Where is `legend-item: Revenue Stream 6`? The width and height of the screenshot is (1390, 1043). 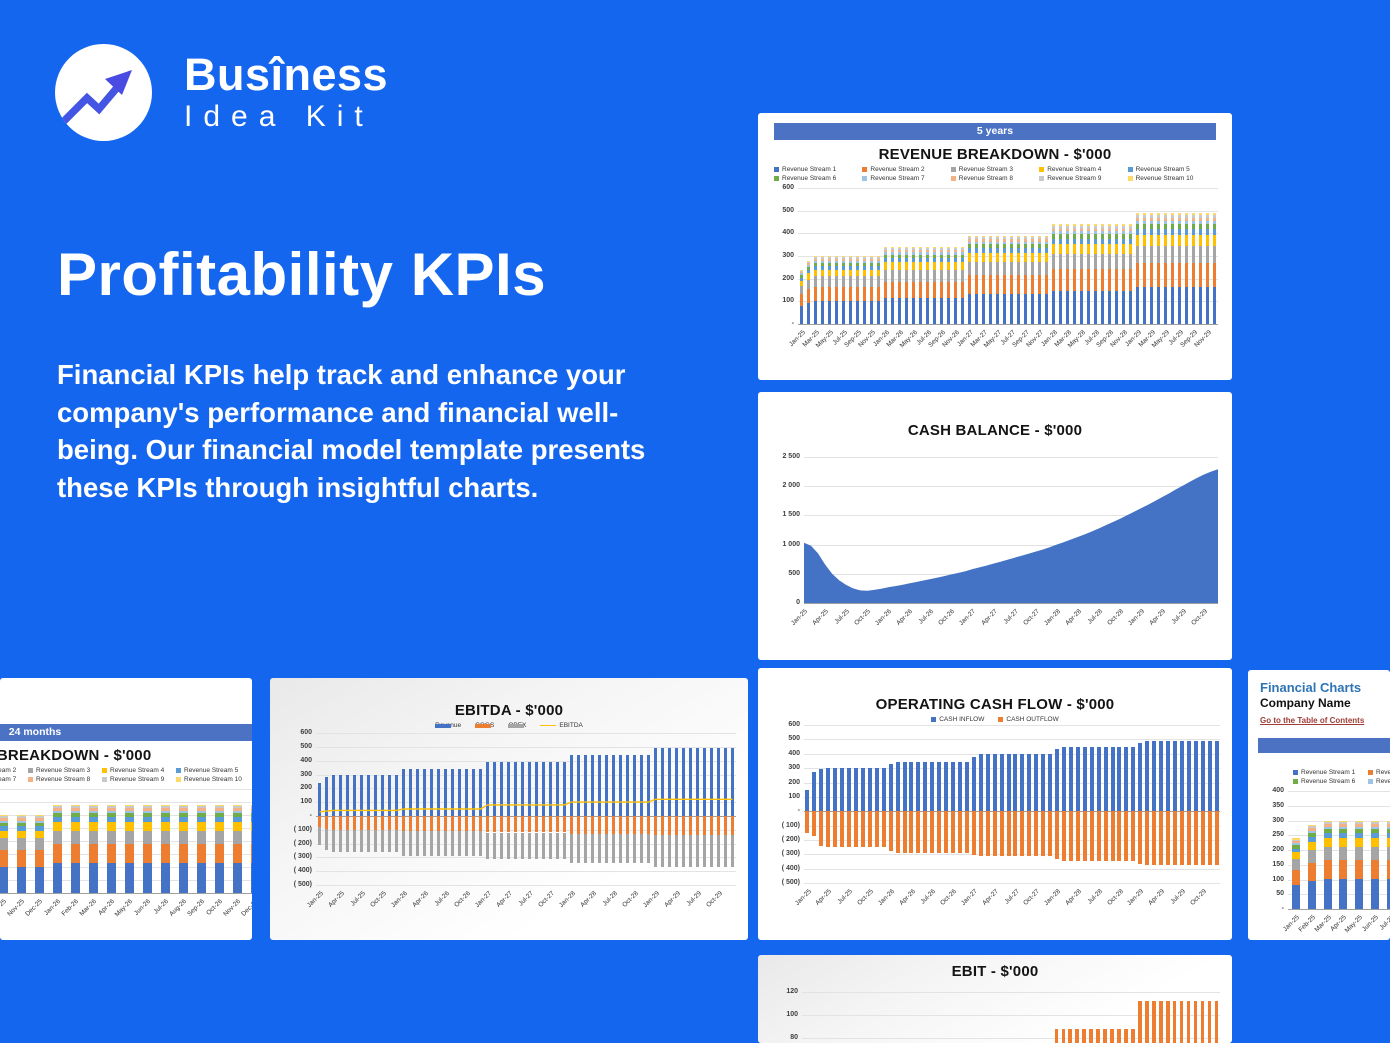 legend-item: Revenue Stream 6 is located at coordinates (1330, 781).